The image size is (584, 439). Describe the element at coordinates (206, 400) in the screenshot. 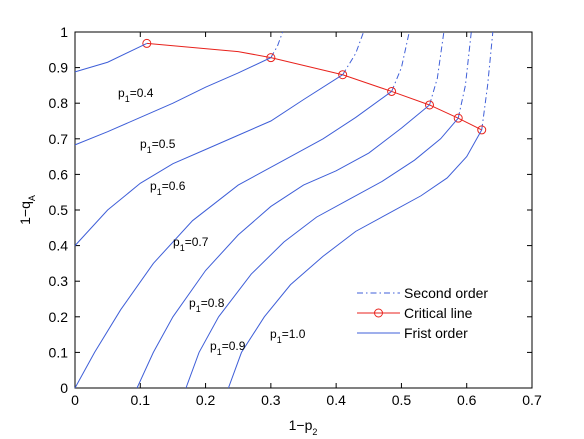

I see `x-tick-label: 0.2` at that location.